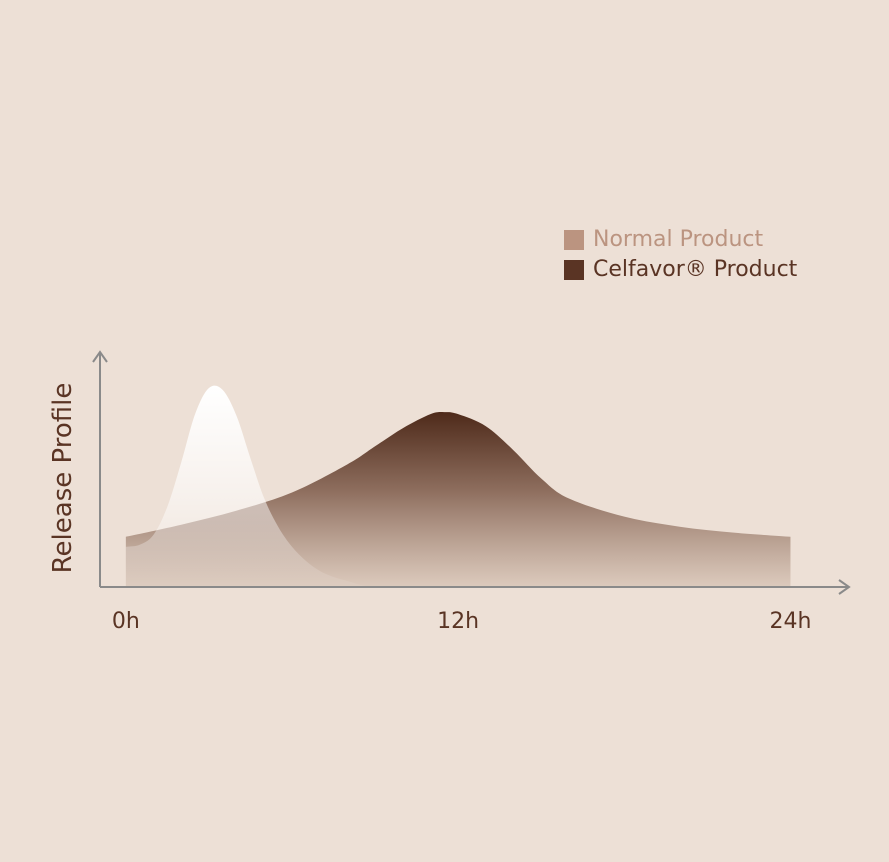 The height and width of the screenshot is (862, 889). I want to click on x-tick-label: 12h, so click(458, 621).